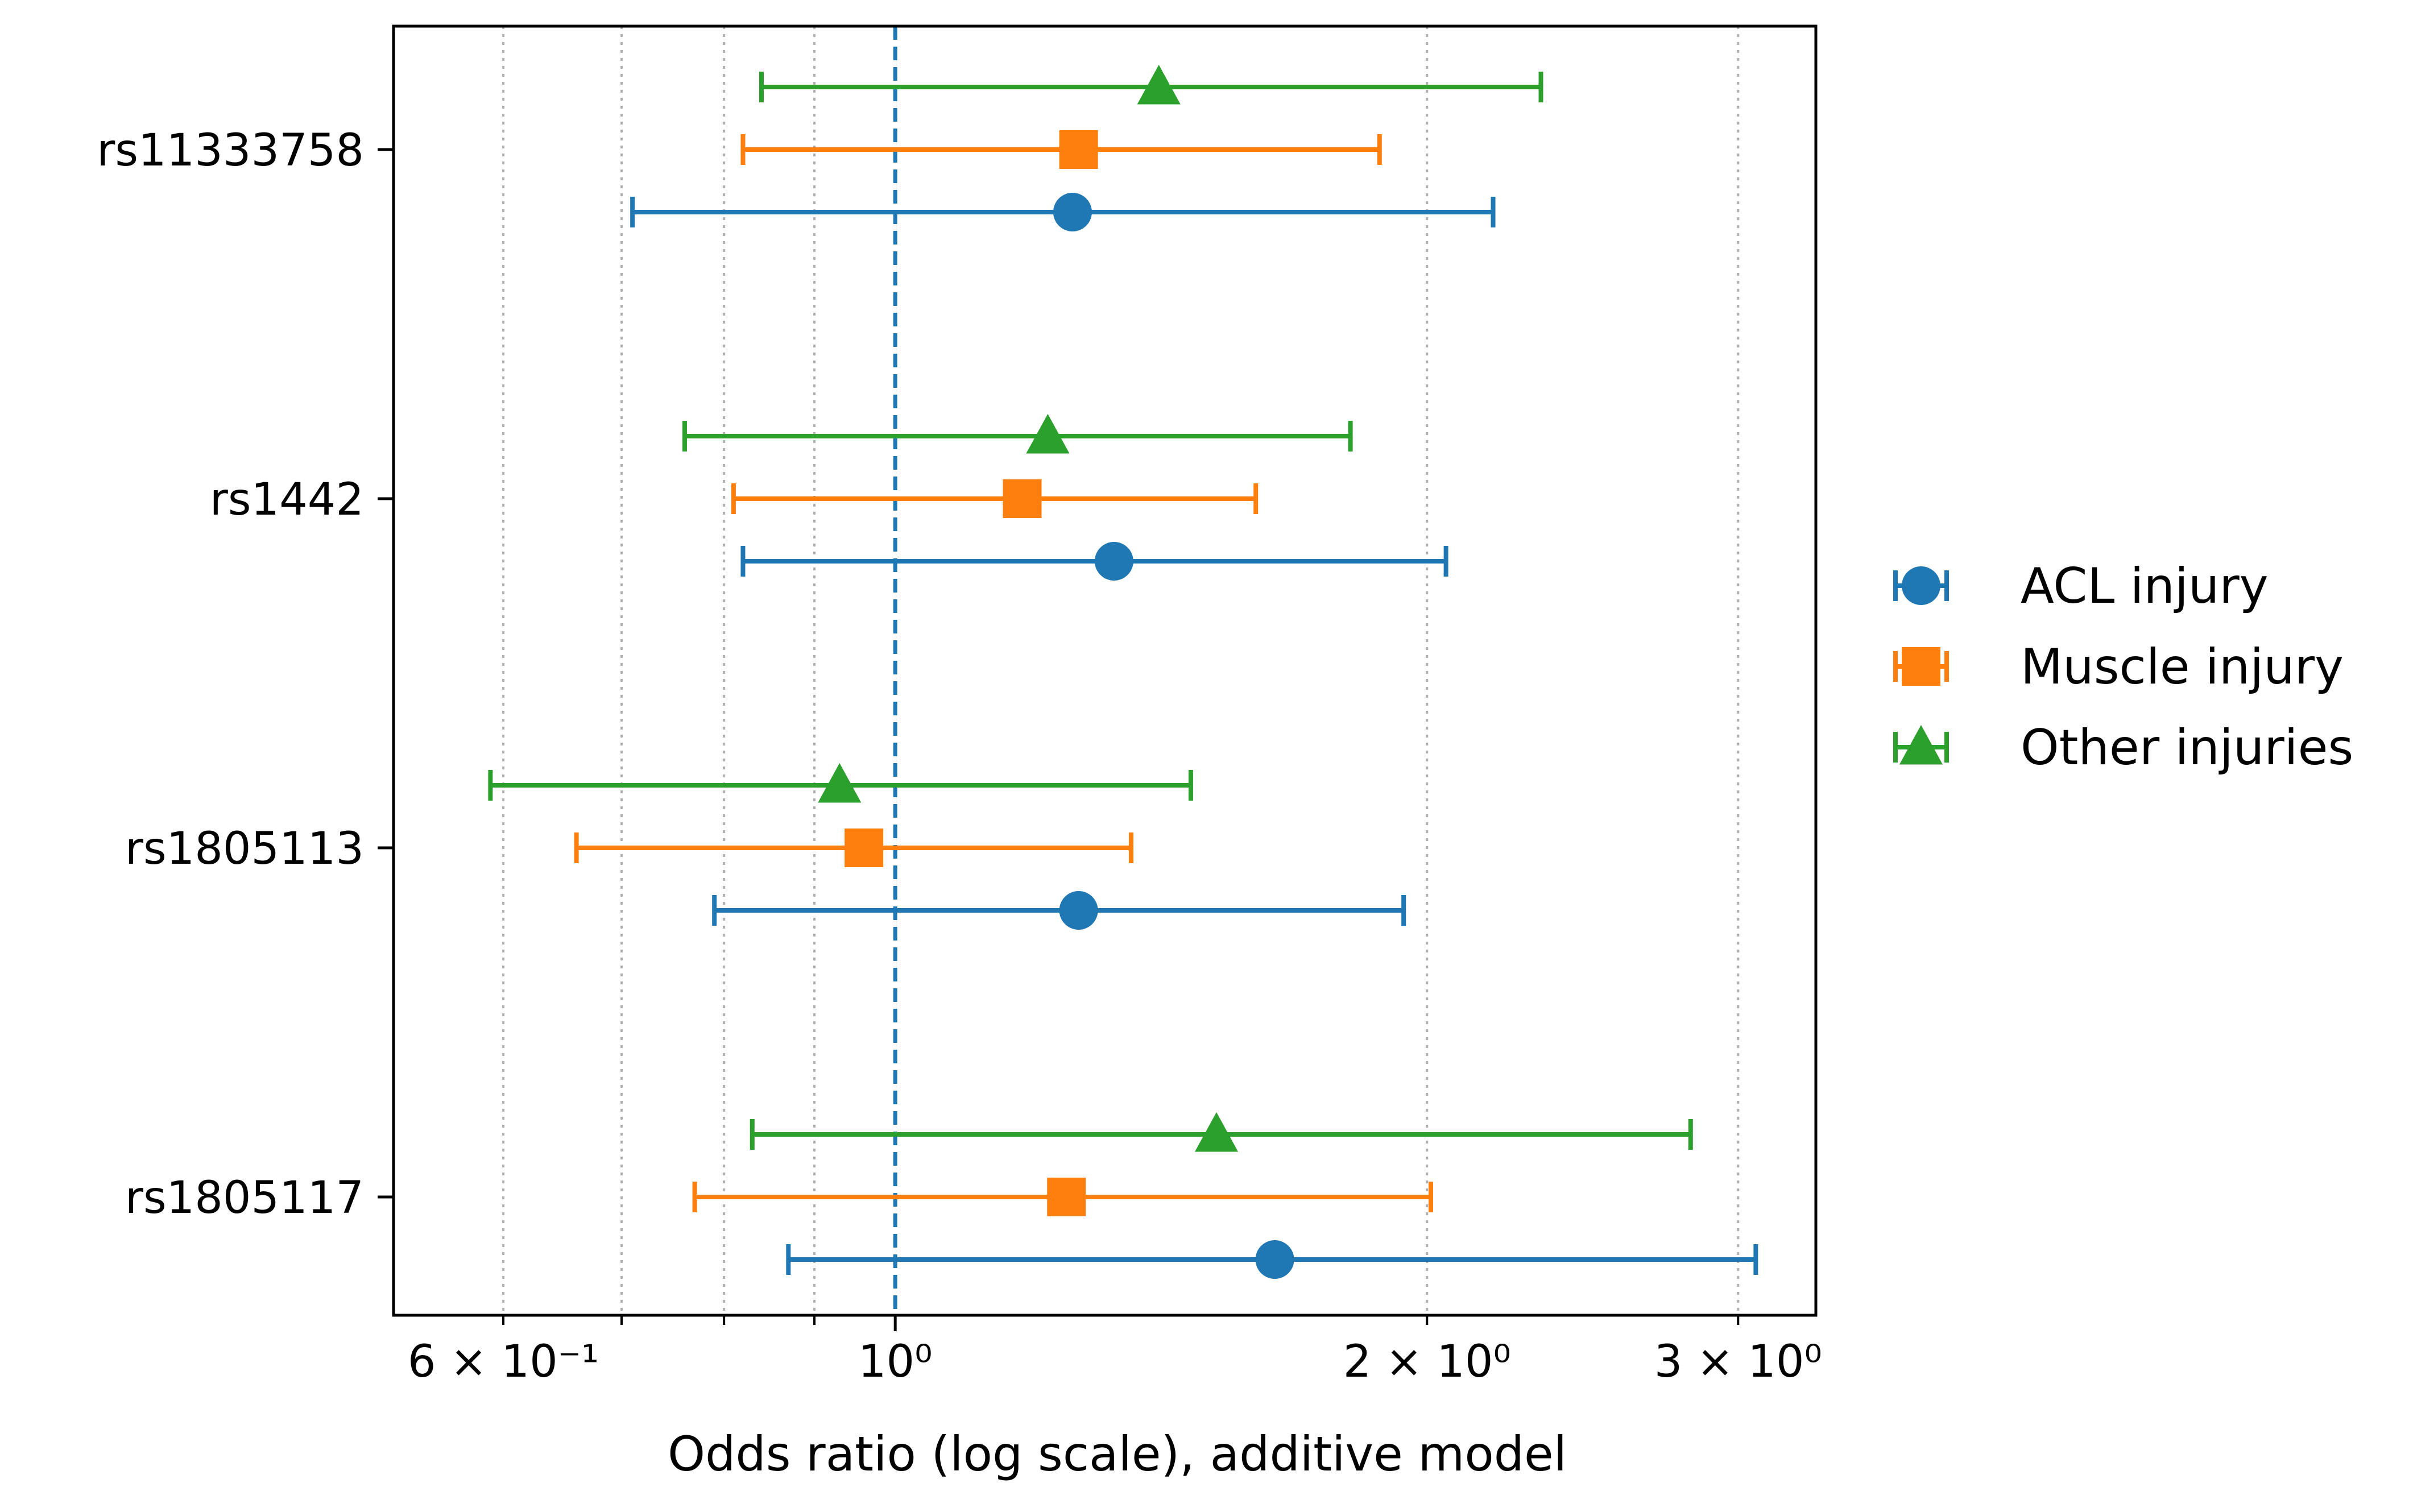  I want to click on x-axis-label: Odds ratio (log scale), additive model, so click(1117, 1454).